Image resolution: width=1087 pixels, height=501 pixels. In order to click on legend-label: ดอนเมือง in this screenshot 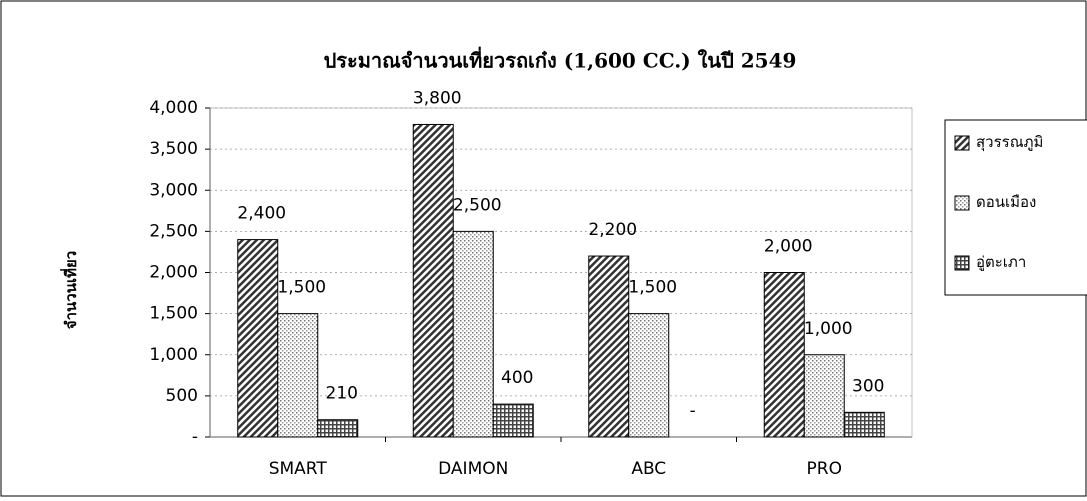, I will do `click(1006, 202)`.